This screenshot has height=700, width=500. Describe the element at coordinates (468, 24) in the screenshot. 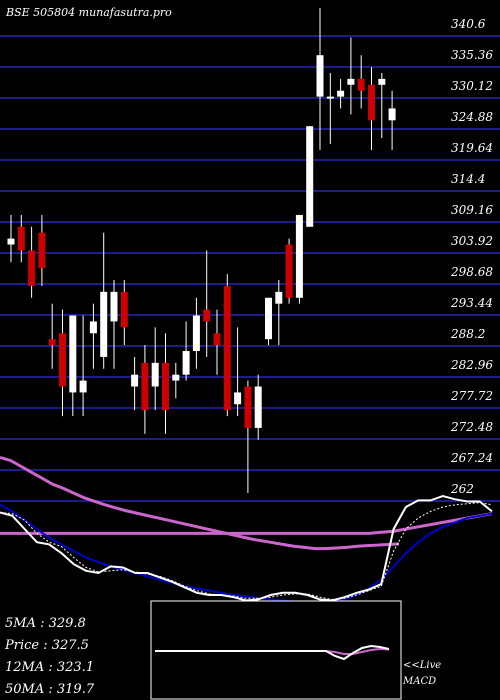

I see `y-tick-label: 340.6` at that location.